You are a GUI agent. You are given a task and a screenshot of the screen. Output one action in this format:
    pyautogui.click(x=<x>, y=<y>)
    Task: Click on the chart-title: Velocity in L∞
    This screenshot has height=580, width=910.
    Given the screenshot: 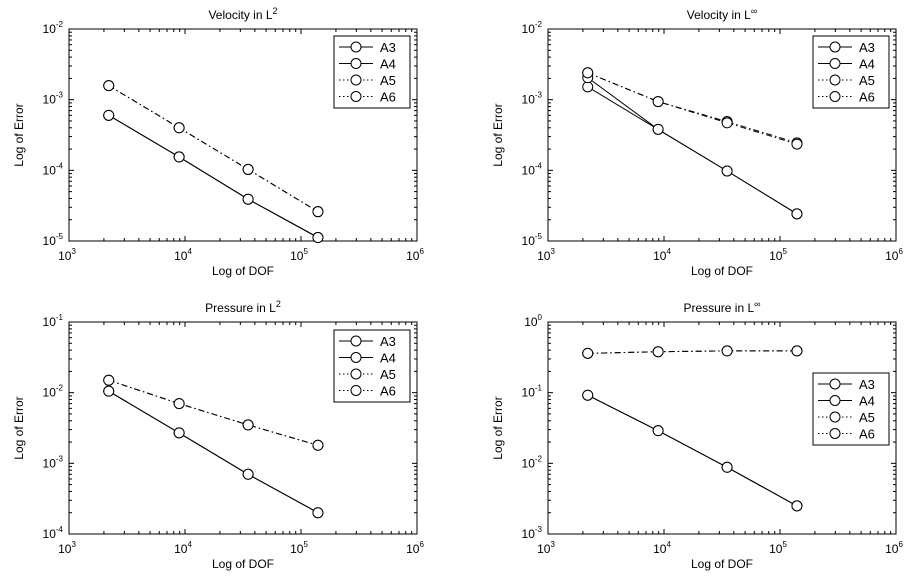 What is the action you would take?
    pyautogui.click(x=722, y=14)
    